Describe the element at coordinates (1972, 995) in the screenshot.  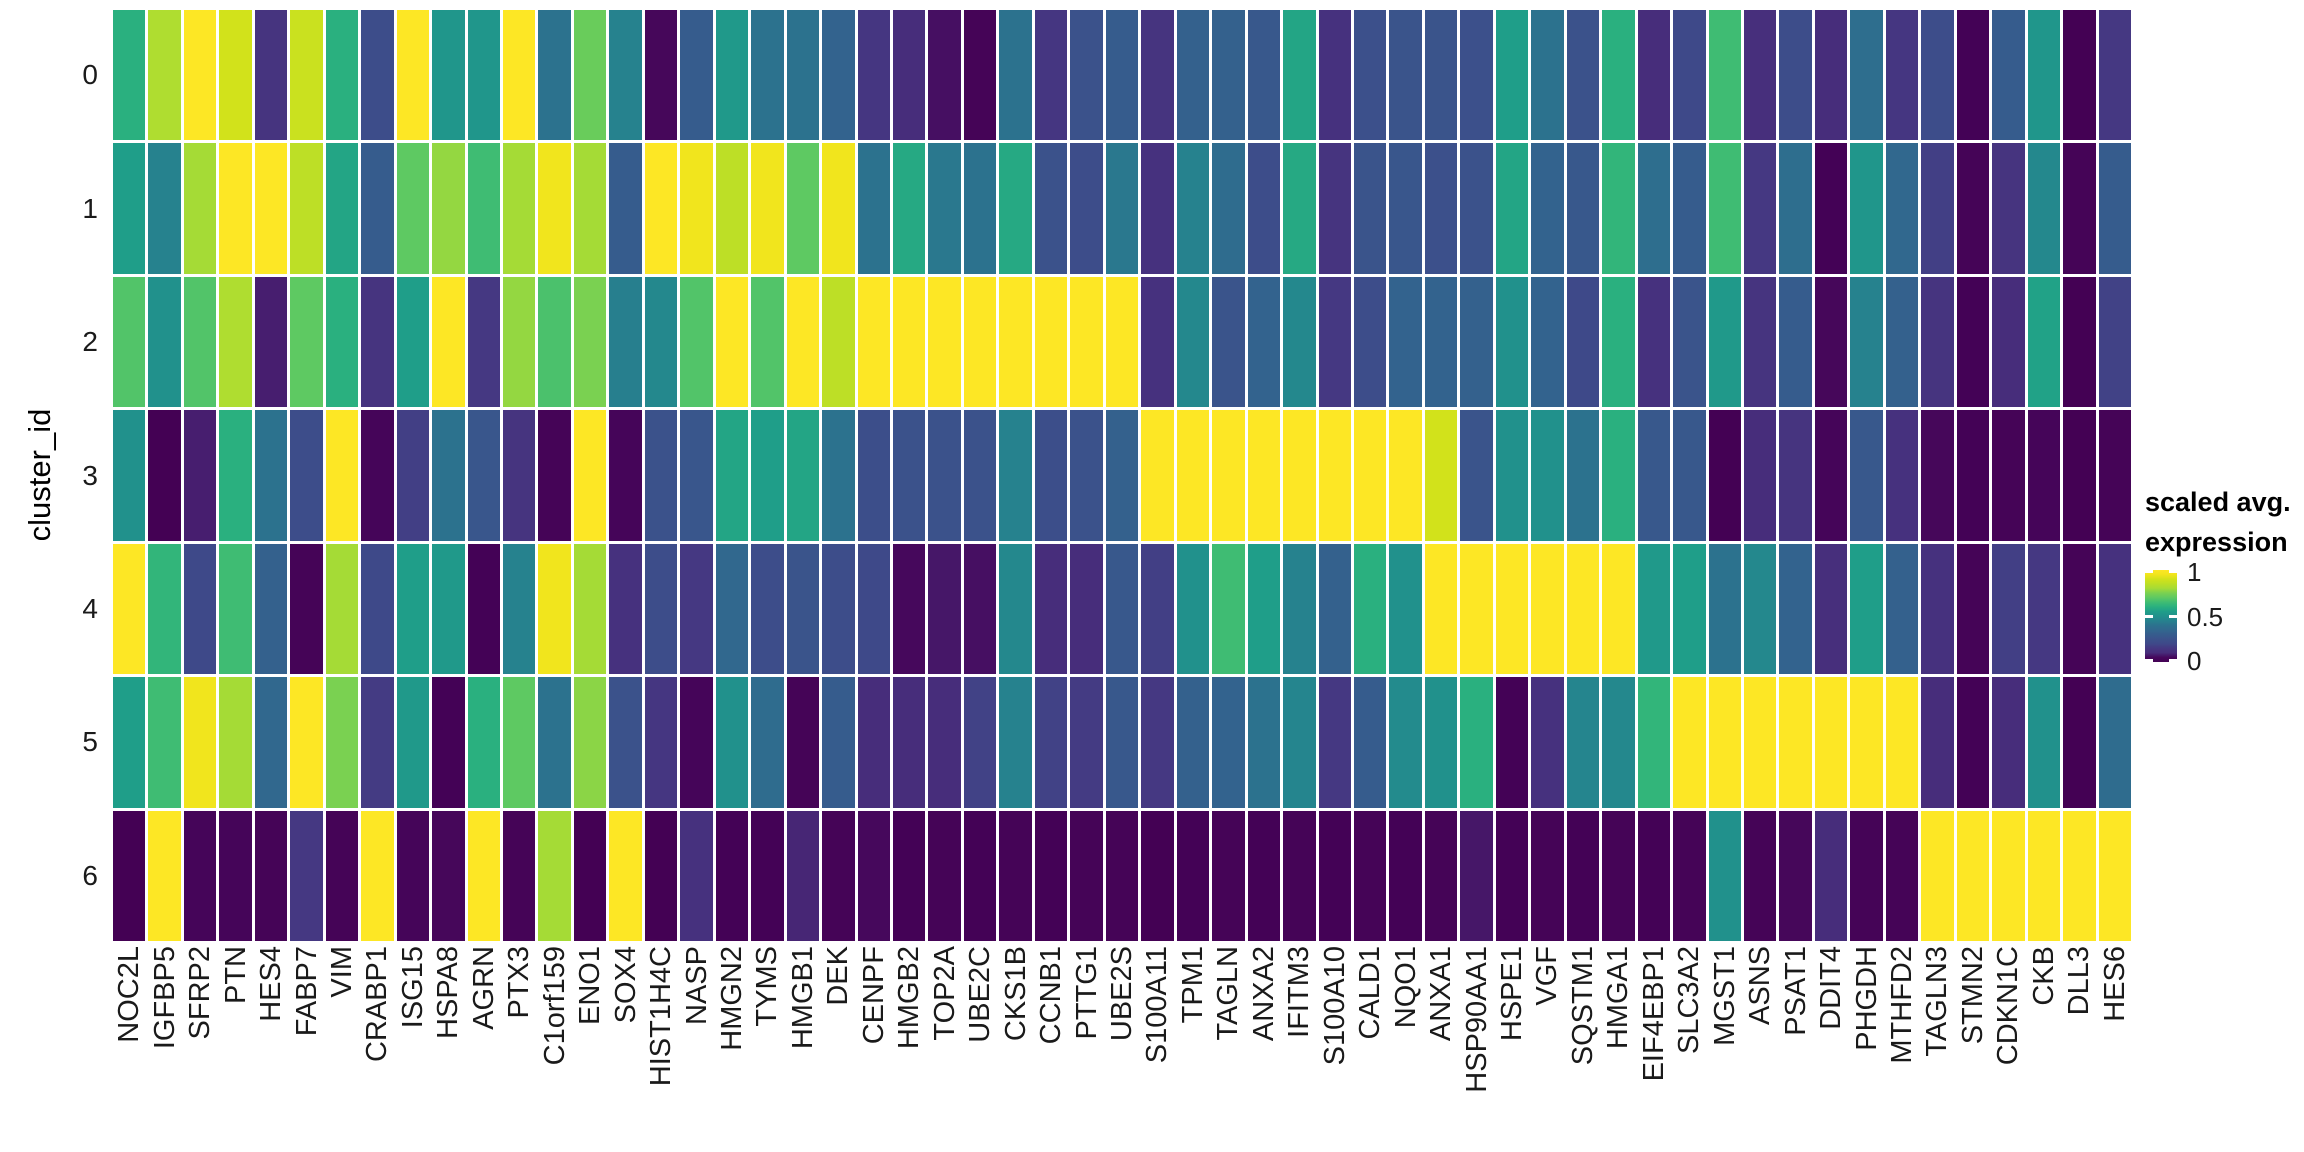
I see `x-tick-label: STMN2` at that location.